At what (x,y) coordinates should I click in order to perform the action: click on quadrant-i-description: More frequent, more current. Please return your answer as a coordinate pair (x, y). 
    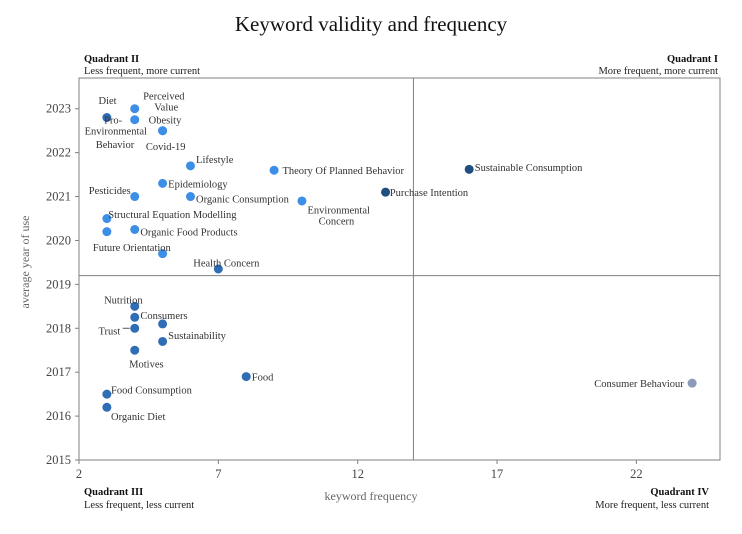
    Looking at the image, I should click on (658, 71).